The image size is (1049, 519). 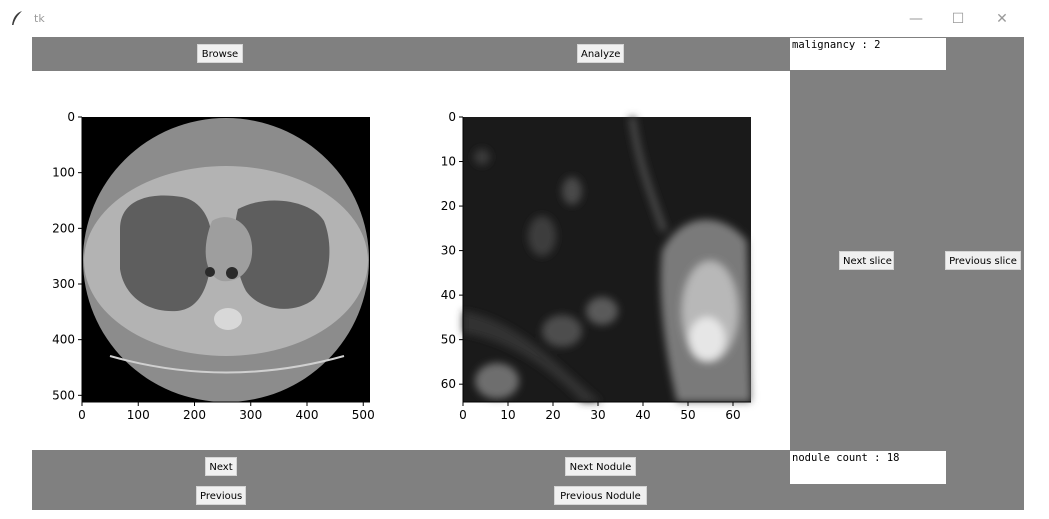 What do you see at coordinates (63, 395) in the screenshot?
I see `ct-y-tick-label: 500` at bounding box center [63, 395].